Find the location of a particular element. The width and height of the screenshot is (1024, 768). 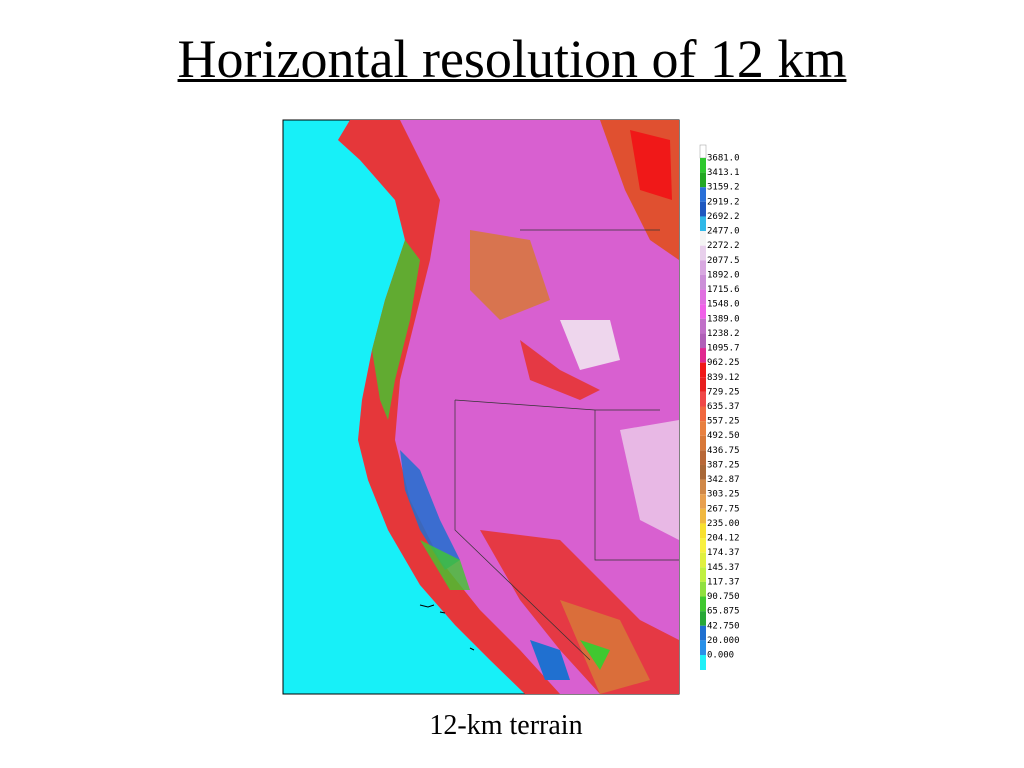

legend-label: 1548.0 is located at coordinates (723, 305).